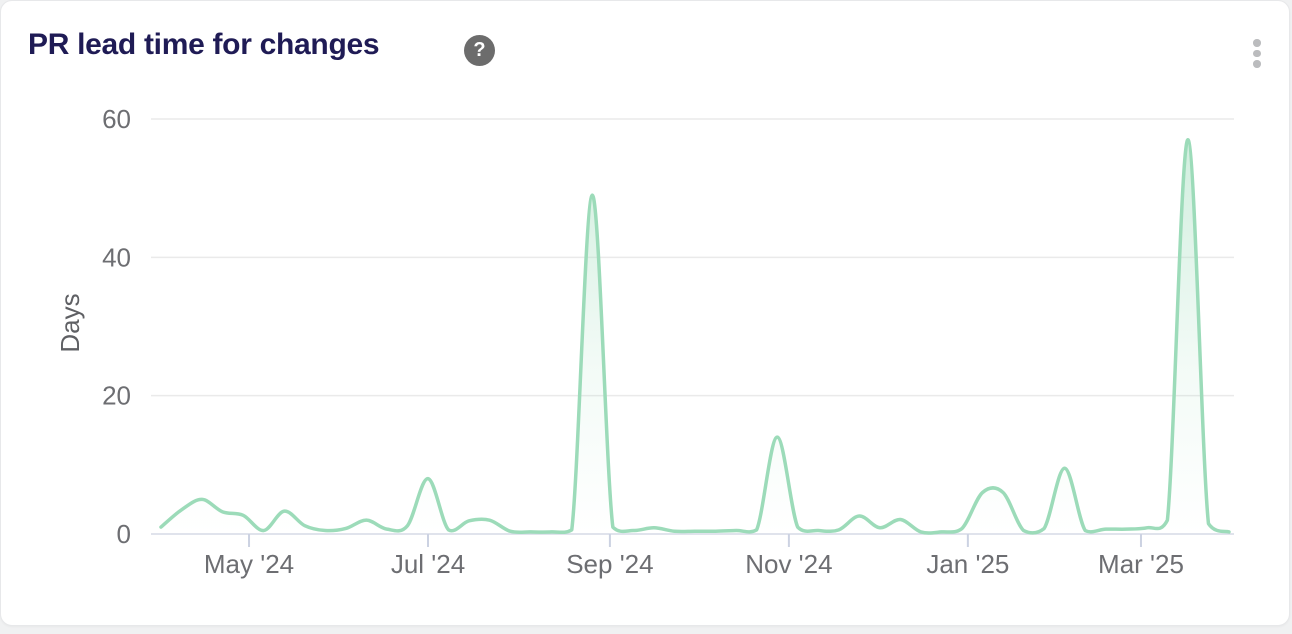  Describe the element at coordinates (428, 564) in the screenshot. I see `svg-text: Jul '24` at that location.